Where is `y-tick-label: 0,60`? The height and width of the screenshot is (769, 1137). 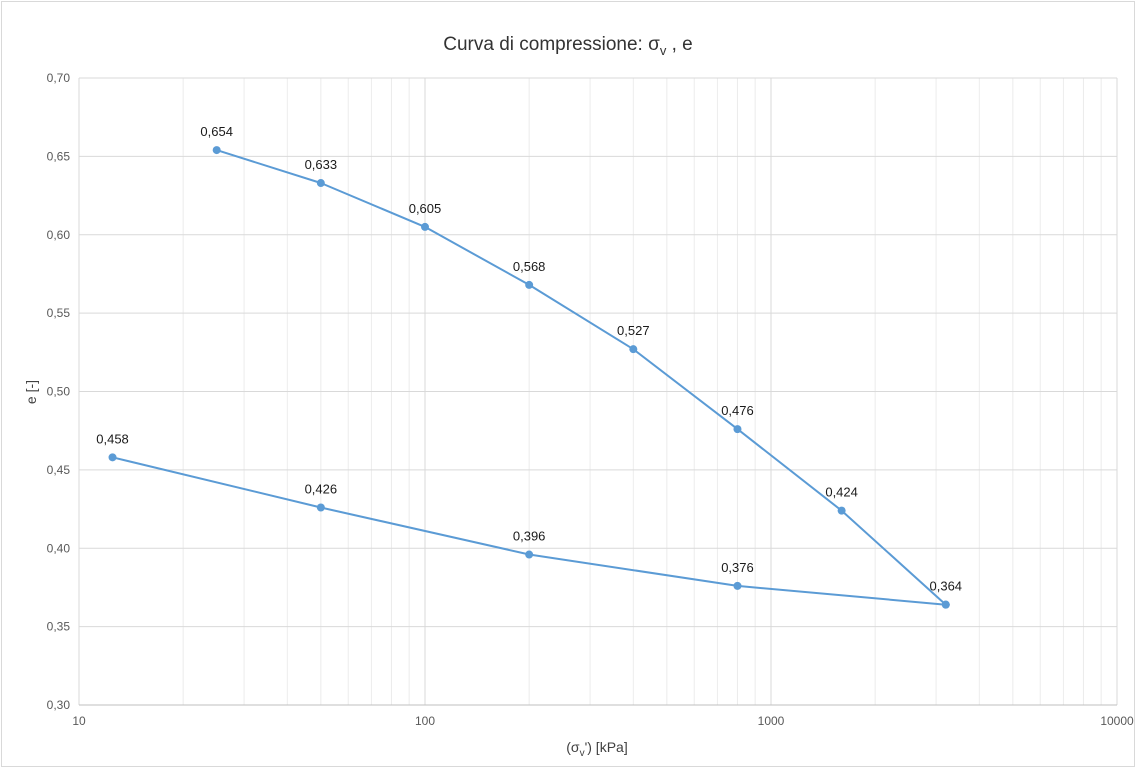
y-tick-label: 0,60 is located at coordinates (59, 235).